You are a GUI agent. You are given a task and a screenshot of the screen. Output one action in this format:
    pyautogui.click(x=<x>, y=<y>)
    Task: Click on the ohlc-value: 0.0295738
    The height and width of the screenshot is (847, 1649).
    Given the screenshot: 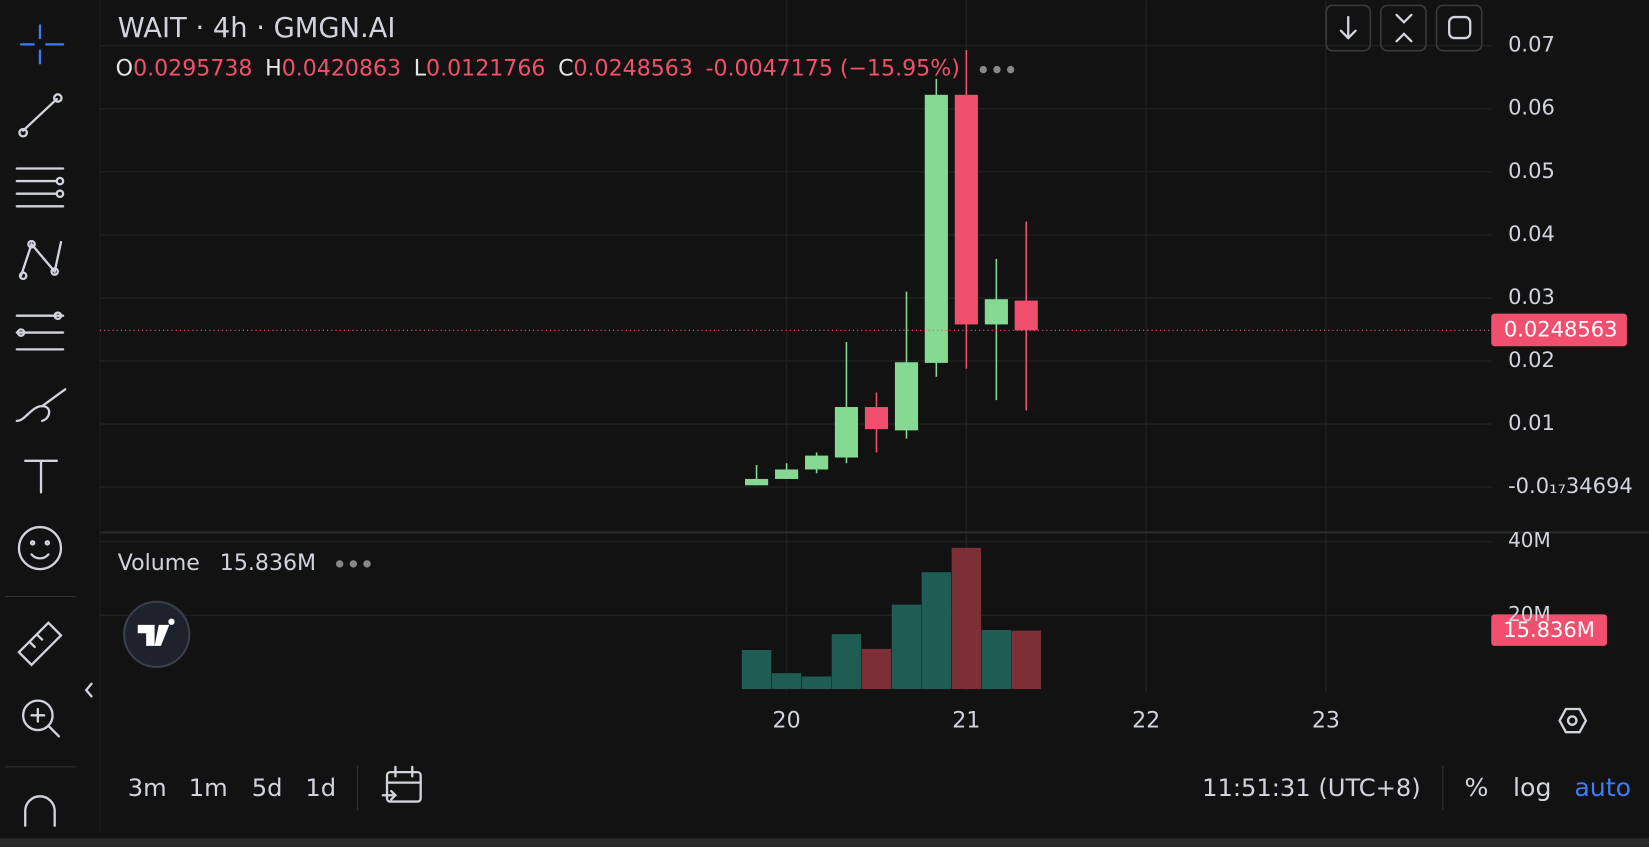 What is the action you would take?
    pyautogui.click(x=192, y=69)
    